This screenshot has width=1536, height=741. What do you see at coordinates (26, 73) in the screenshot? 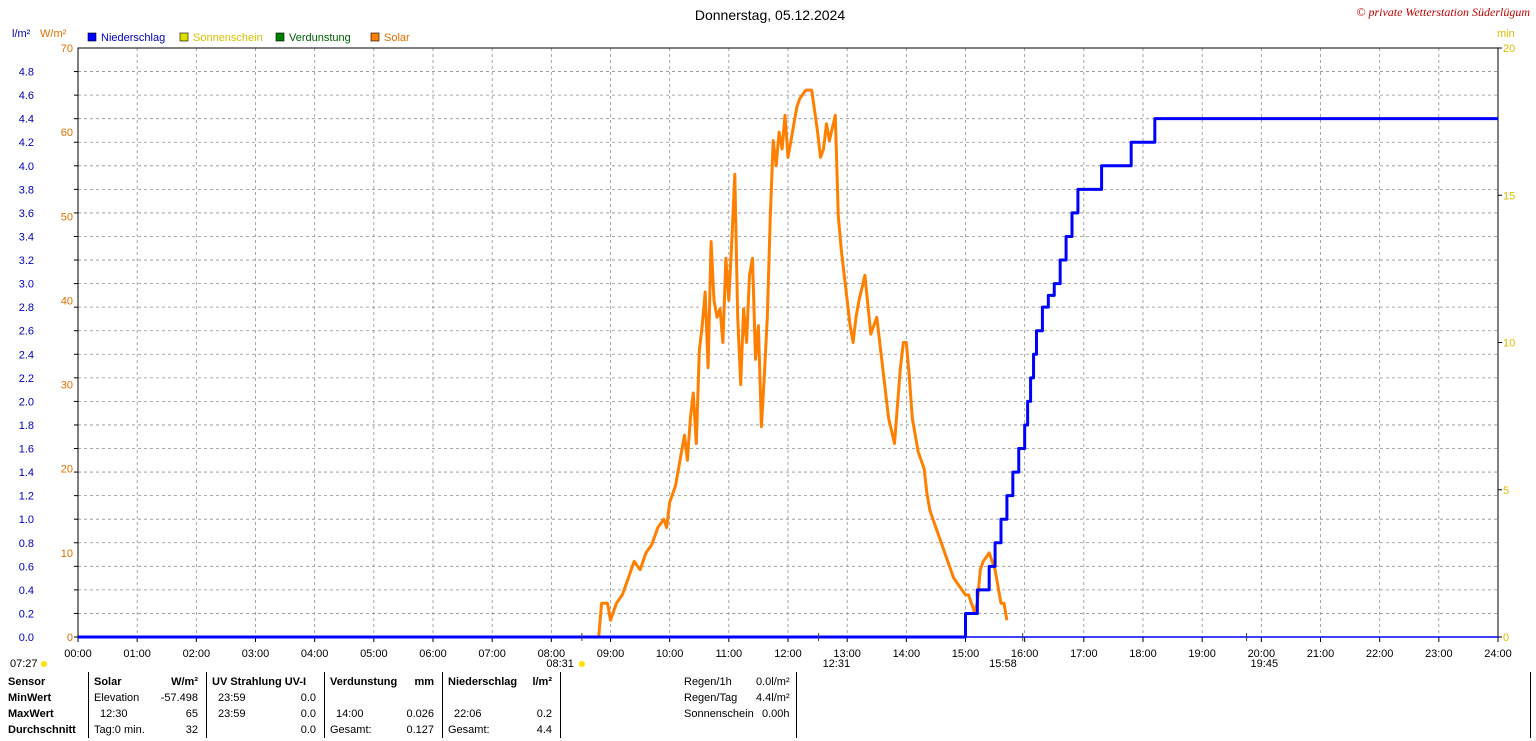
I see `rain-tick-label: 4.8` at bounding box center [26, 73].